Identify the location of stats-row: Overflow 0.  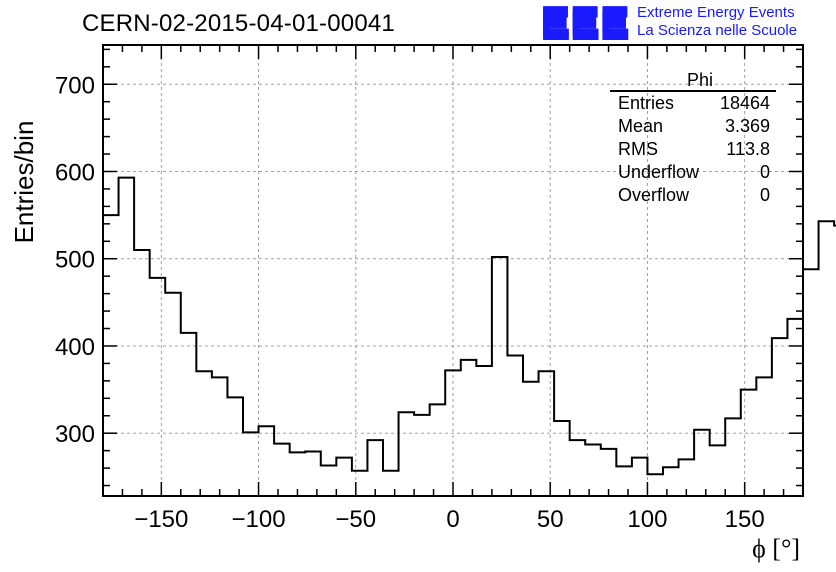
(693, 195).